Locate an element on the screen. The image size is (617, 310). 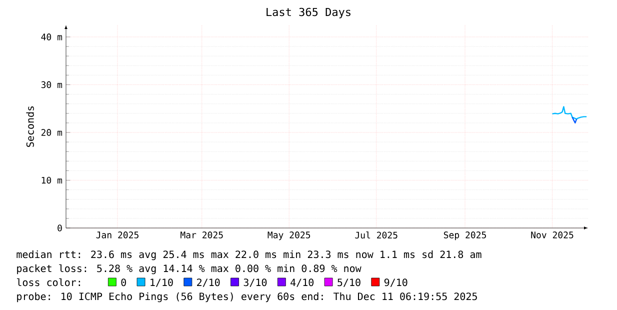
x-tick-label: Jan 2025 is located at coordinates (117, 235).